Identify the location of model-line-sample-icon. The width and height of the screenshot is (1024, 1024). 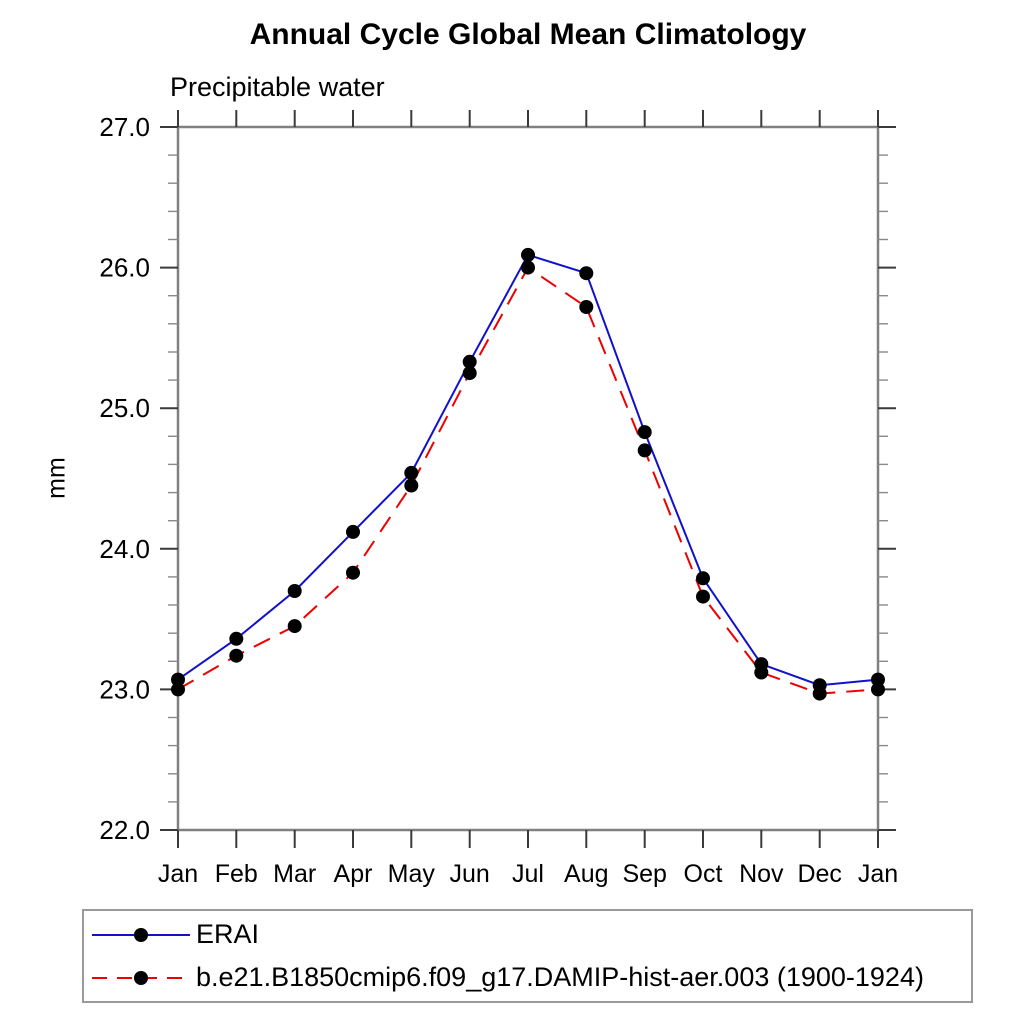
(141, 977).